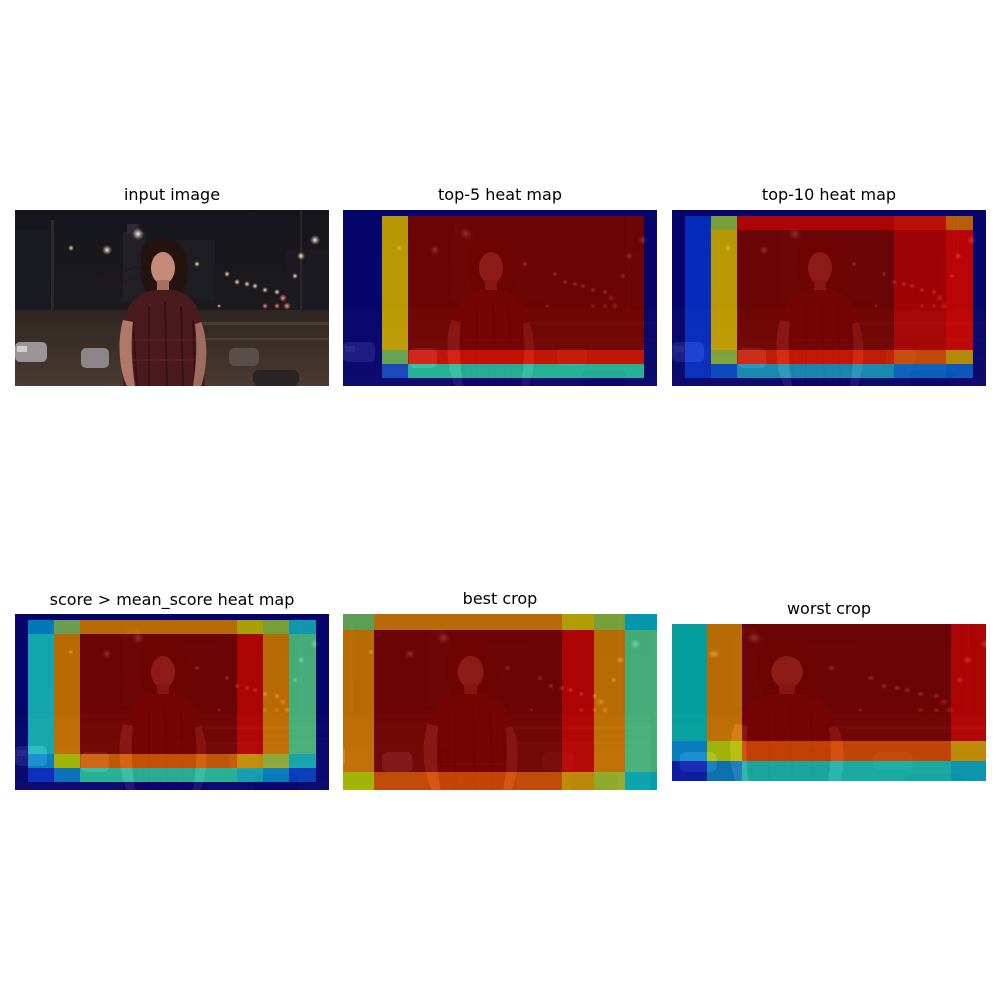 The width and height of the screenshot is (1000, 1000). What do you see at coordinates (500, 598) in the screenshot?
I see `panel-title-best-crop: best crop` at bounding box center [500, 598].